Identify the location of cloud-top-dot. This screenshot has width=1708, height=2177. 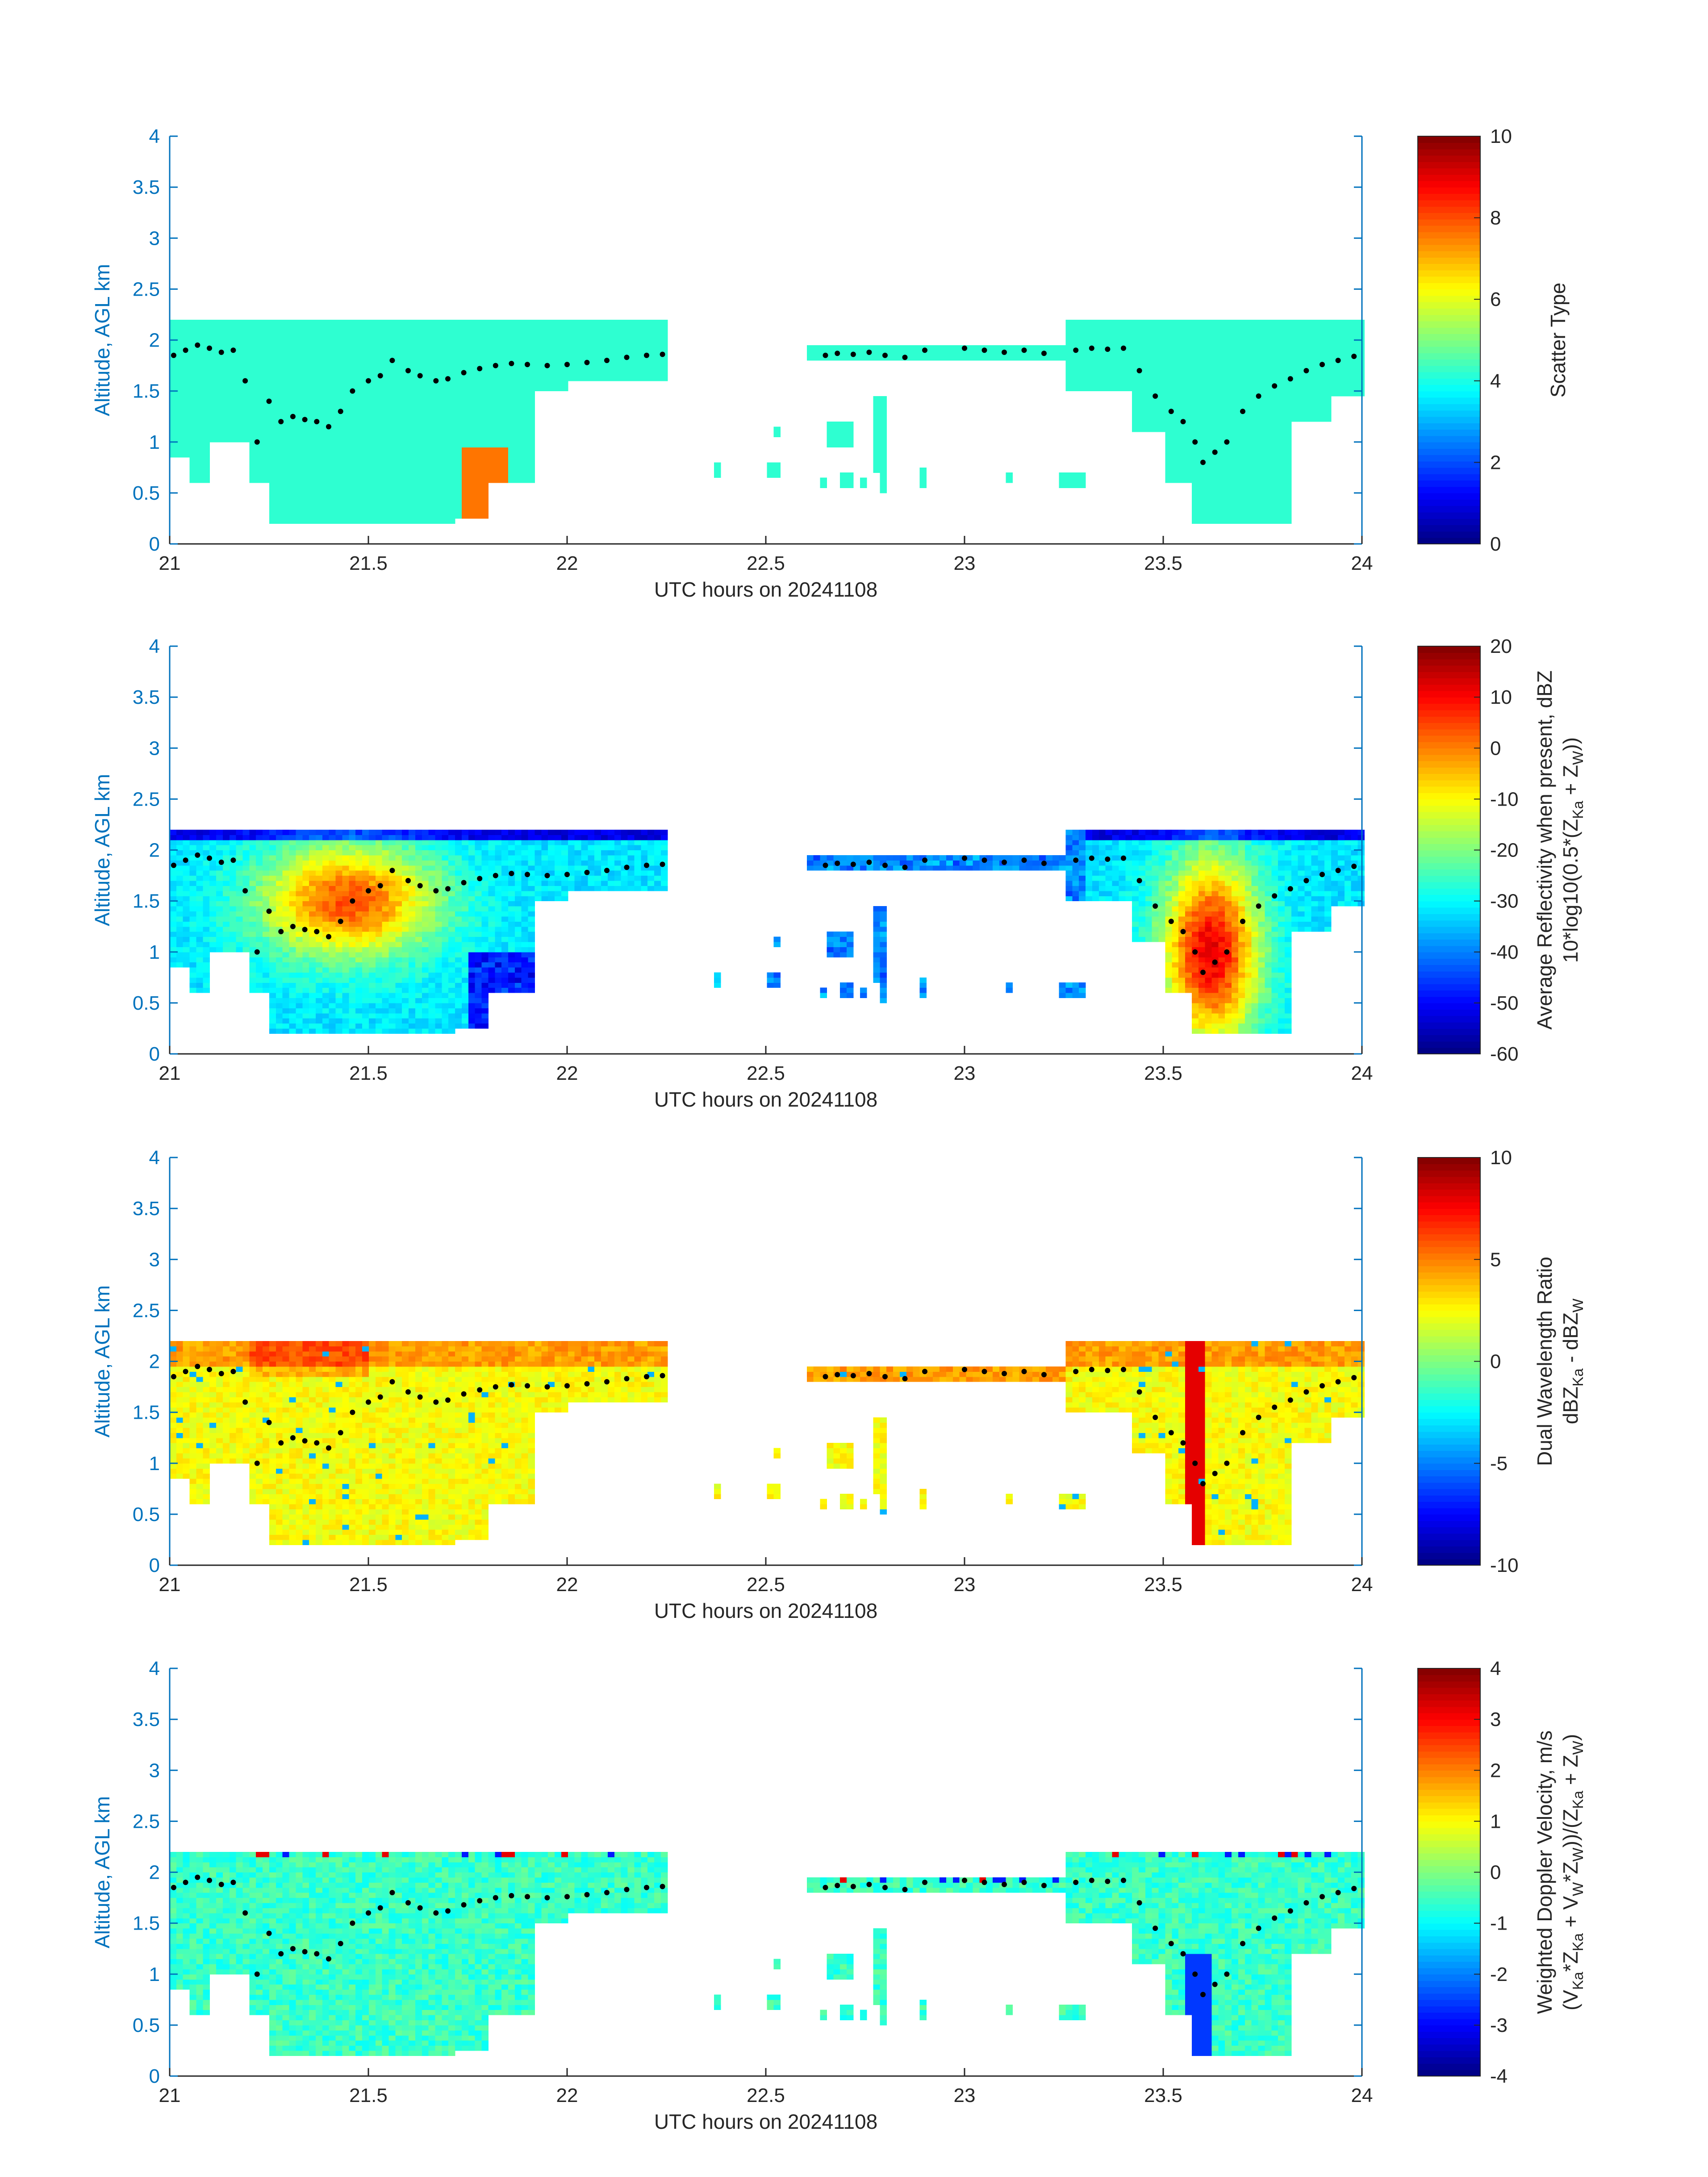
(627, 357).